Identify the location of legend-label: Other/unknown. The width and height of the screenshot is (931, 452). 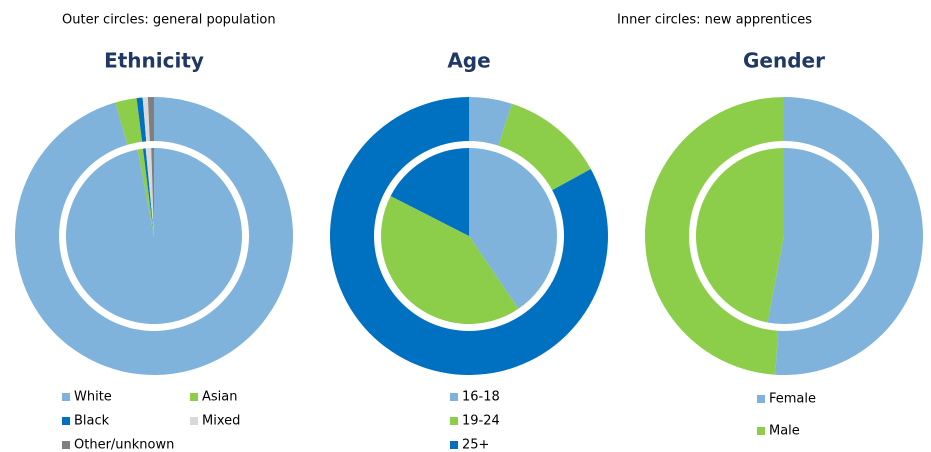
(124, 445).